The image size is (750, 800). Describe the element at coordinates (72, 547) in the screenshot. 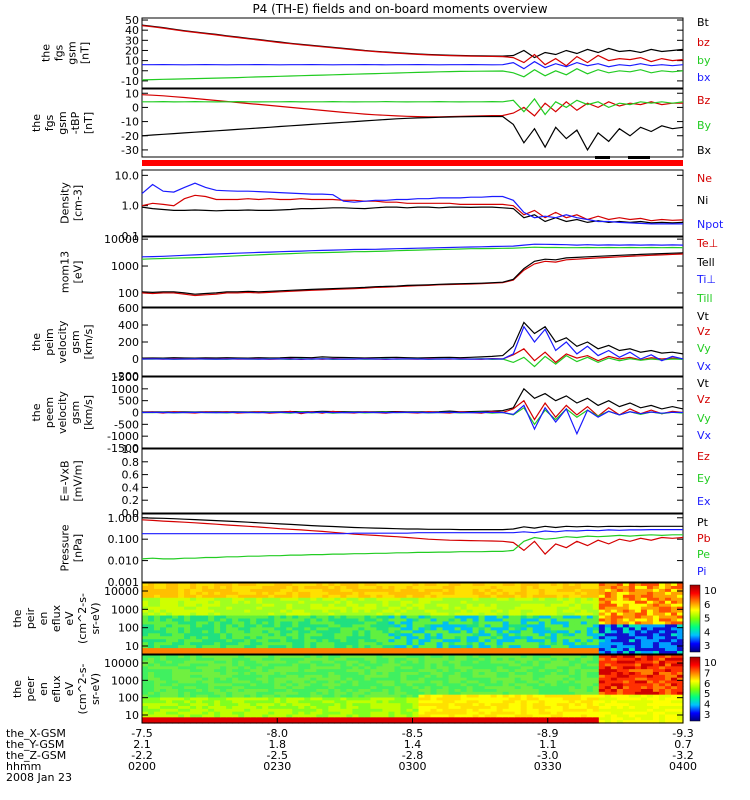

I see `y-axis-label: Pressure[nPa]` at that location.